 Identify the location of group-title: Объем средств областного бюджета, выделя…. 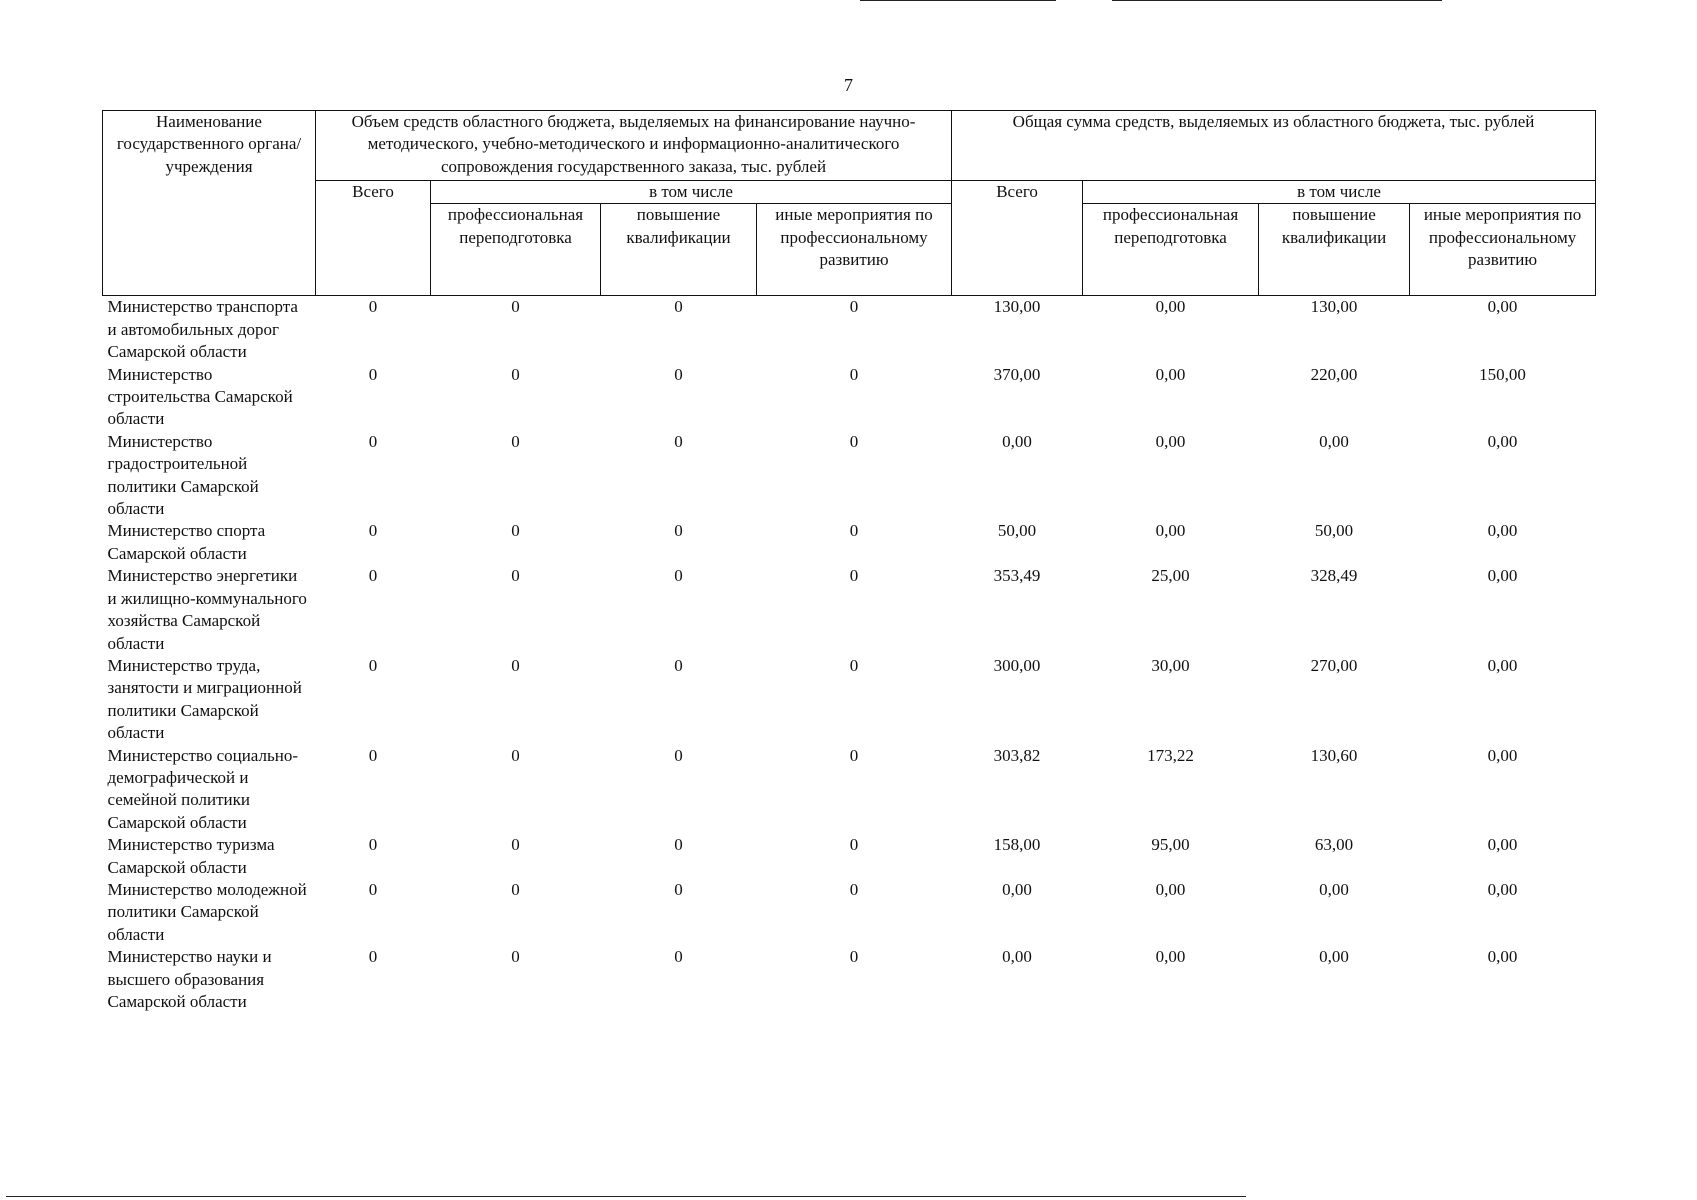
(633, 145).